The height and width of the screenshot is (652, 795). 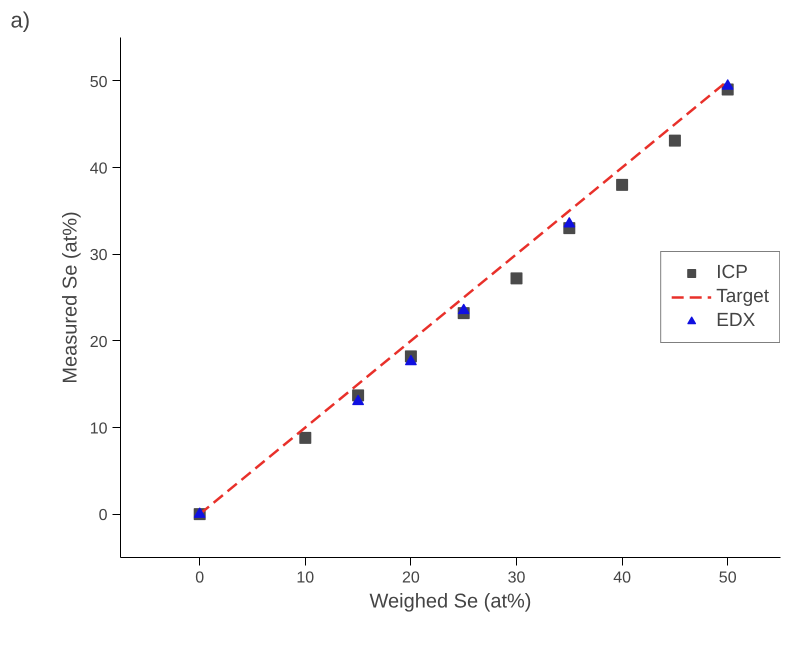 What do you see at coordinates (199, 578) in the screenshot?
I see `x-tick-label: 0` at bounding box center [199, 578].